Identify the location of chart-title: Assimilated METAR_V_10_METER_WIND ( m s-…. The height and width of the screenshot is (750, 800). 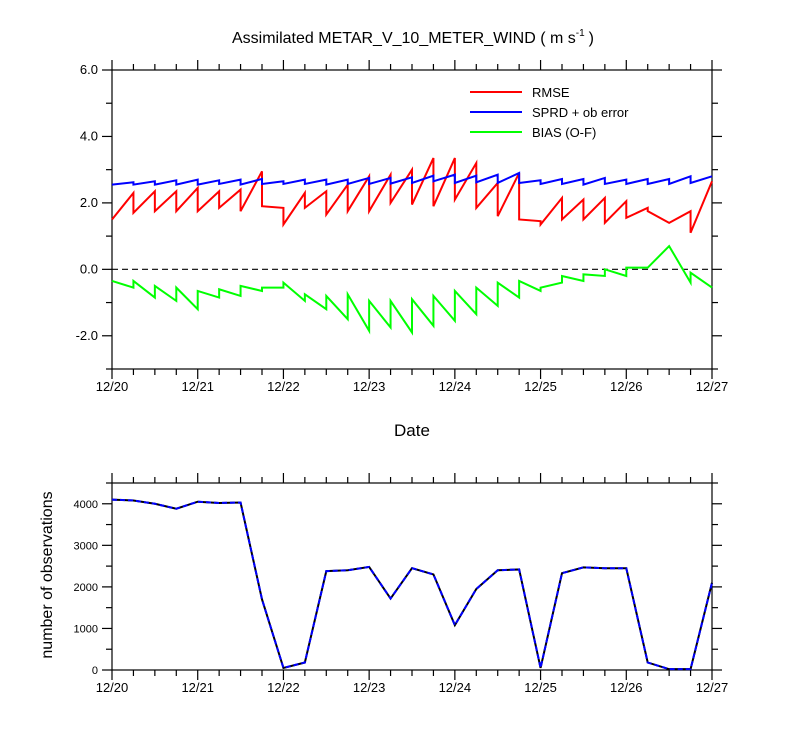
(413, 37).